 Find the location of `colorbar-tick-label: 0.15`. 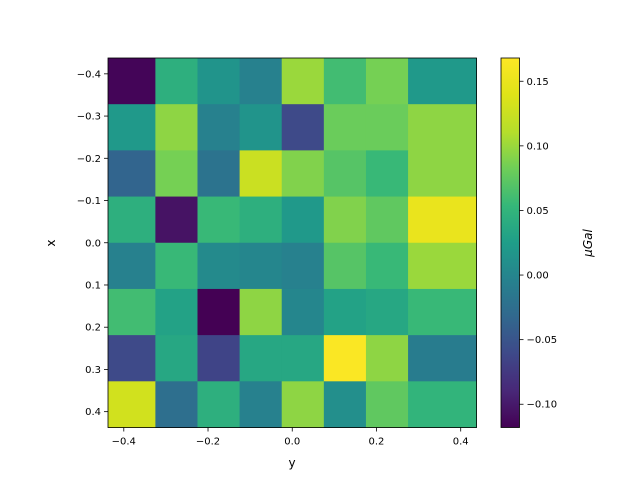

colorbar-tick-label: 0.15 is located at coordinates (538, 82).